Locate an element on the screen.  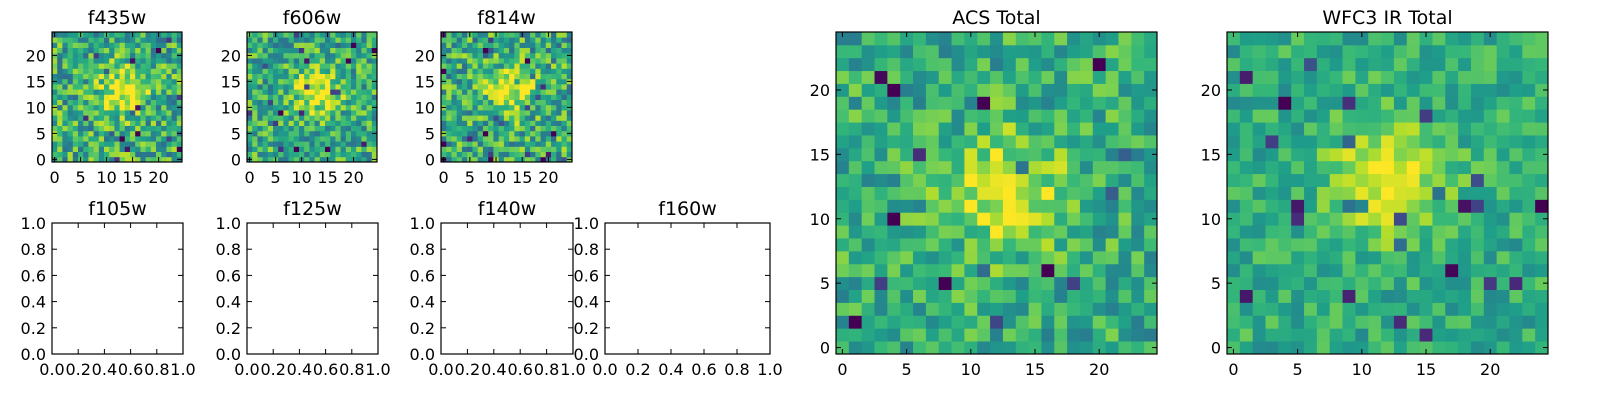
x-tick-label: 0.2 is located at coordinates (467, 369).